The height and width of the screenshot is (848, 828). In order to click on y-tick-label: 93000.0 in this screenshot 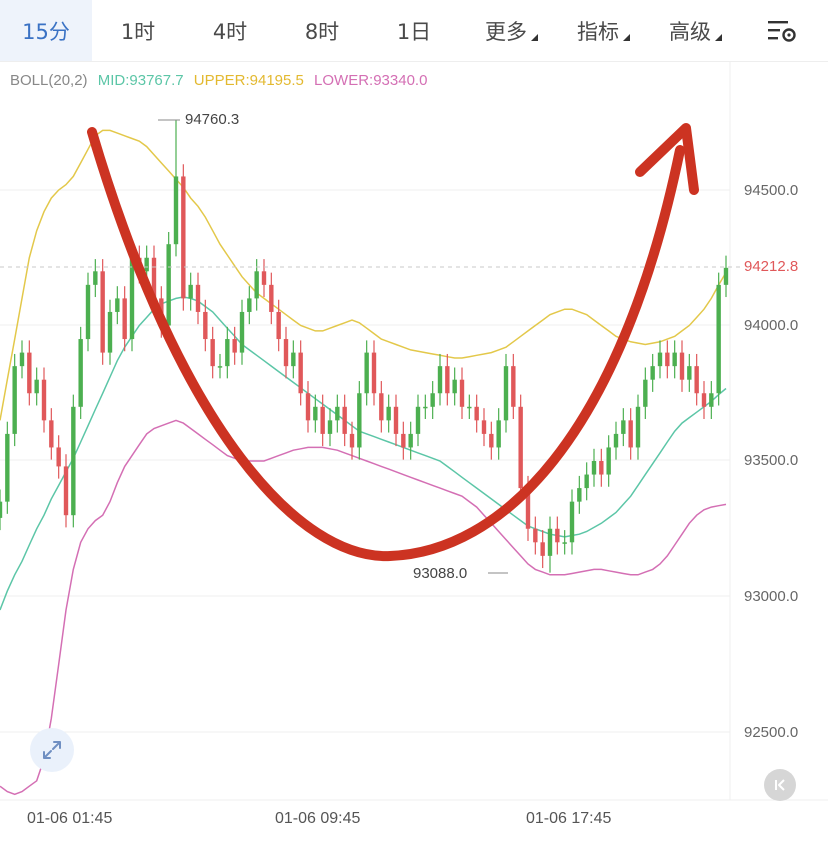, I will do `click(771, 596)`.